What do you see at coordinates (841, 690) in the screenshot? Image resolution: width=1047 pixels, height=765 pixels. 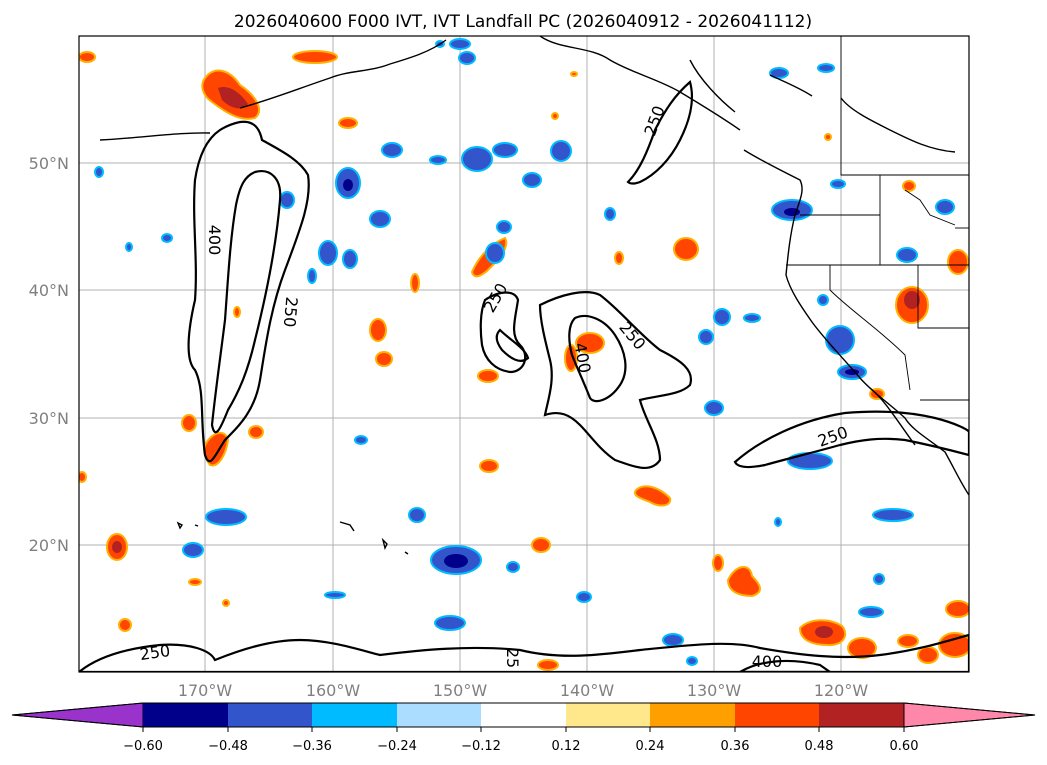 I see `lon-label: 120°W` at bounding box center [841, 690].